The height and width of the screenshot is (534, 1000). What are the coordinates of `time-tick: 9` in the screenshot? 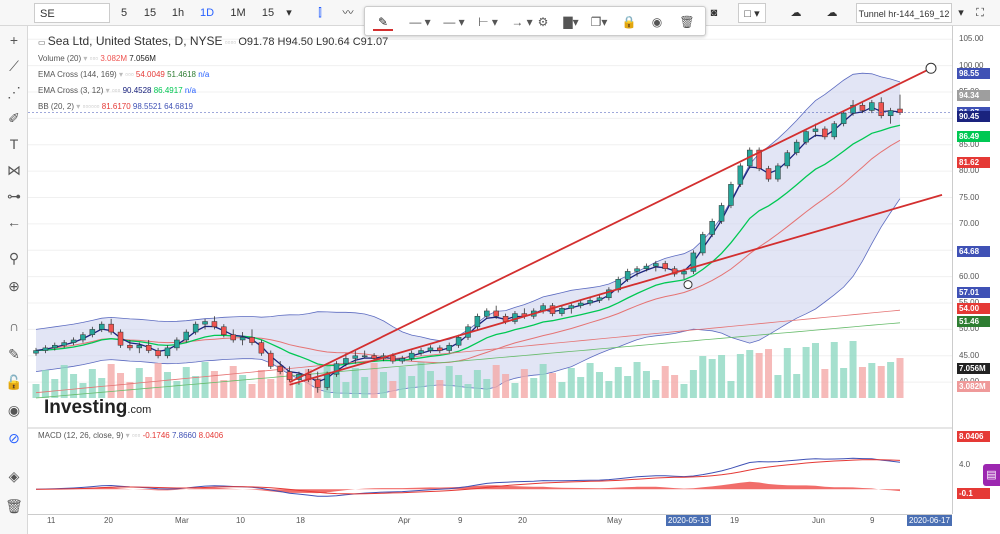 It's located at (460, 520).